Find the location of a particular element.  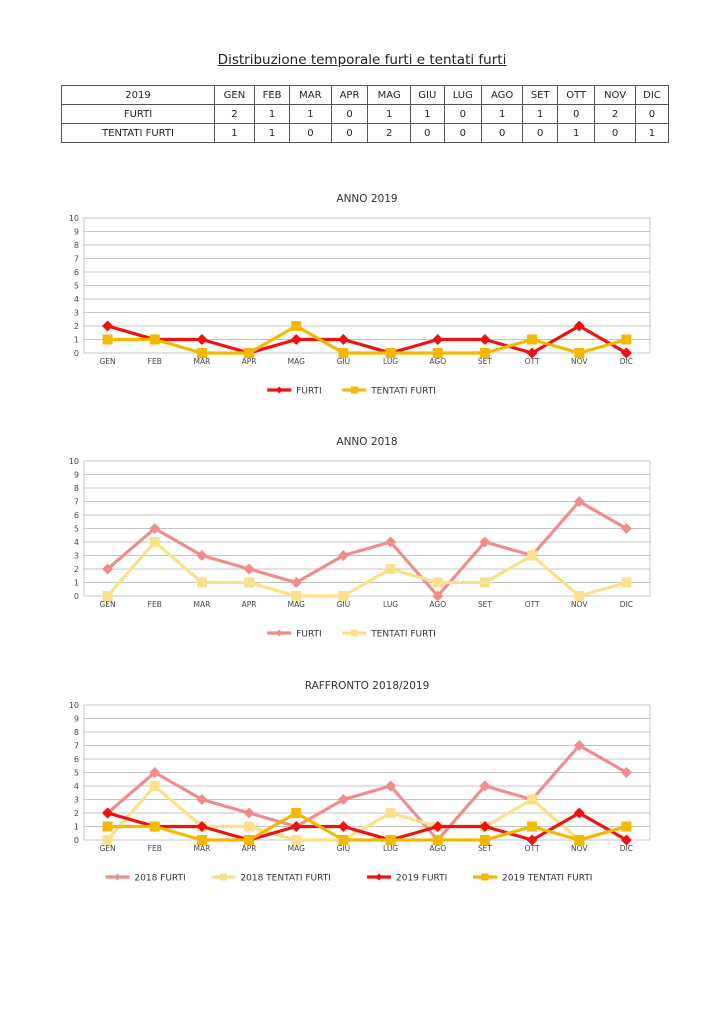

table-month-header: APR is located at coordinates (349, 95).